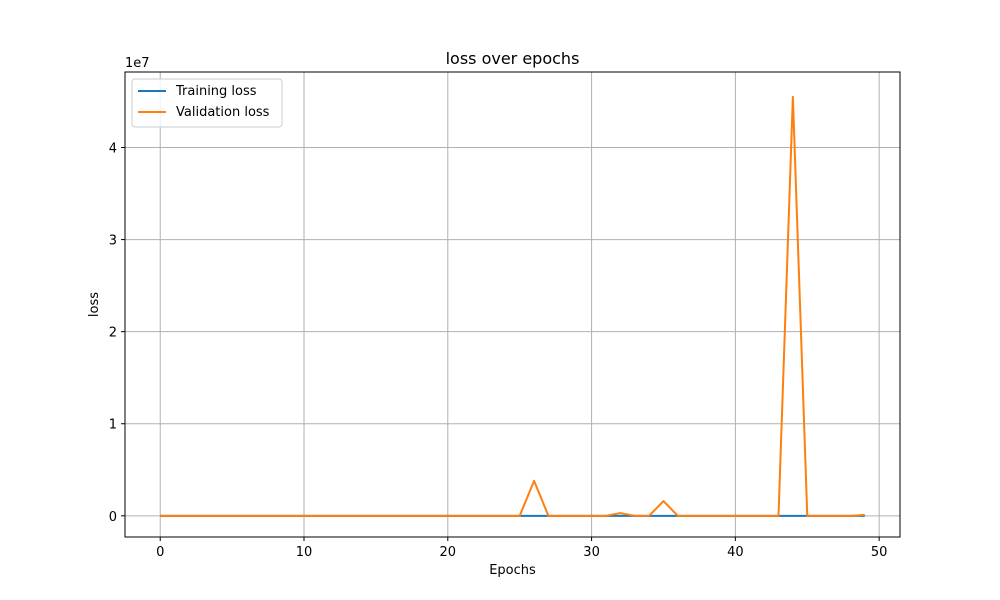 Image resolution: width=1000 pixels, height=600 pixels. Describe the element at coordinates (448, 552) in the screenshot. I see `x-tick-label: 20` at that location.